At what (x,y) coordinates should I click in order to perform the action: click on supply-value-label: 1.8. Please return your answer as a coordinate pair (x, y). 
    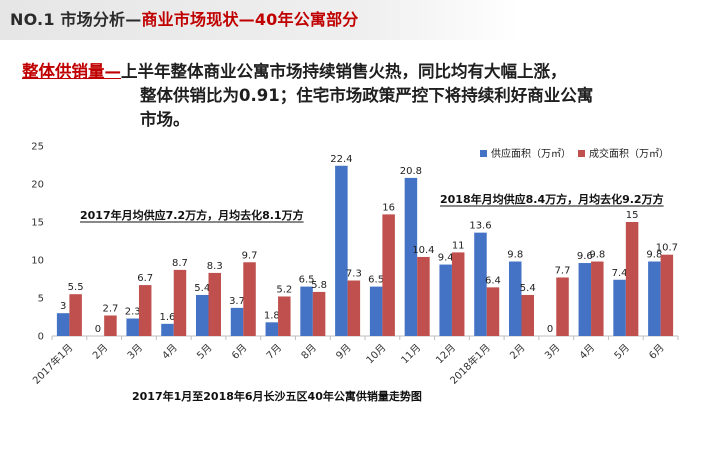
    Looking at the image, I should click on (272, 315).